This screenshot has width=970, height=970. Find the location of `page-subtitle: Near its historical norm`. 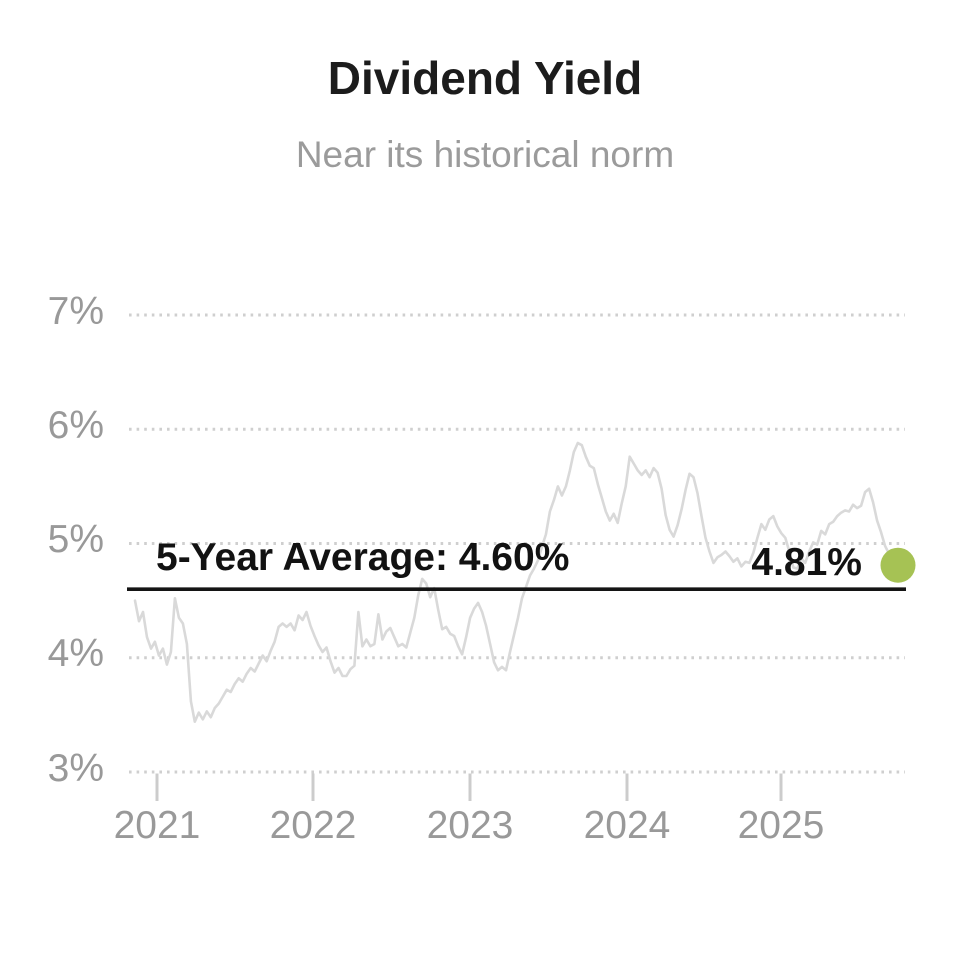

page-subtitle: Near its historical norm is located at coordinates (485, 154).